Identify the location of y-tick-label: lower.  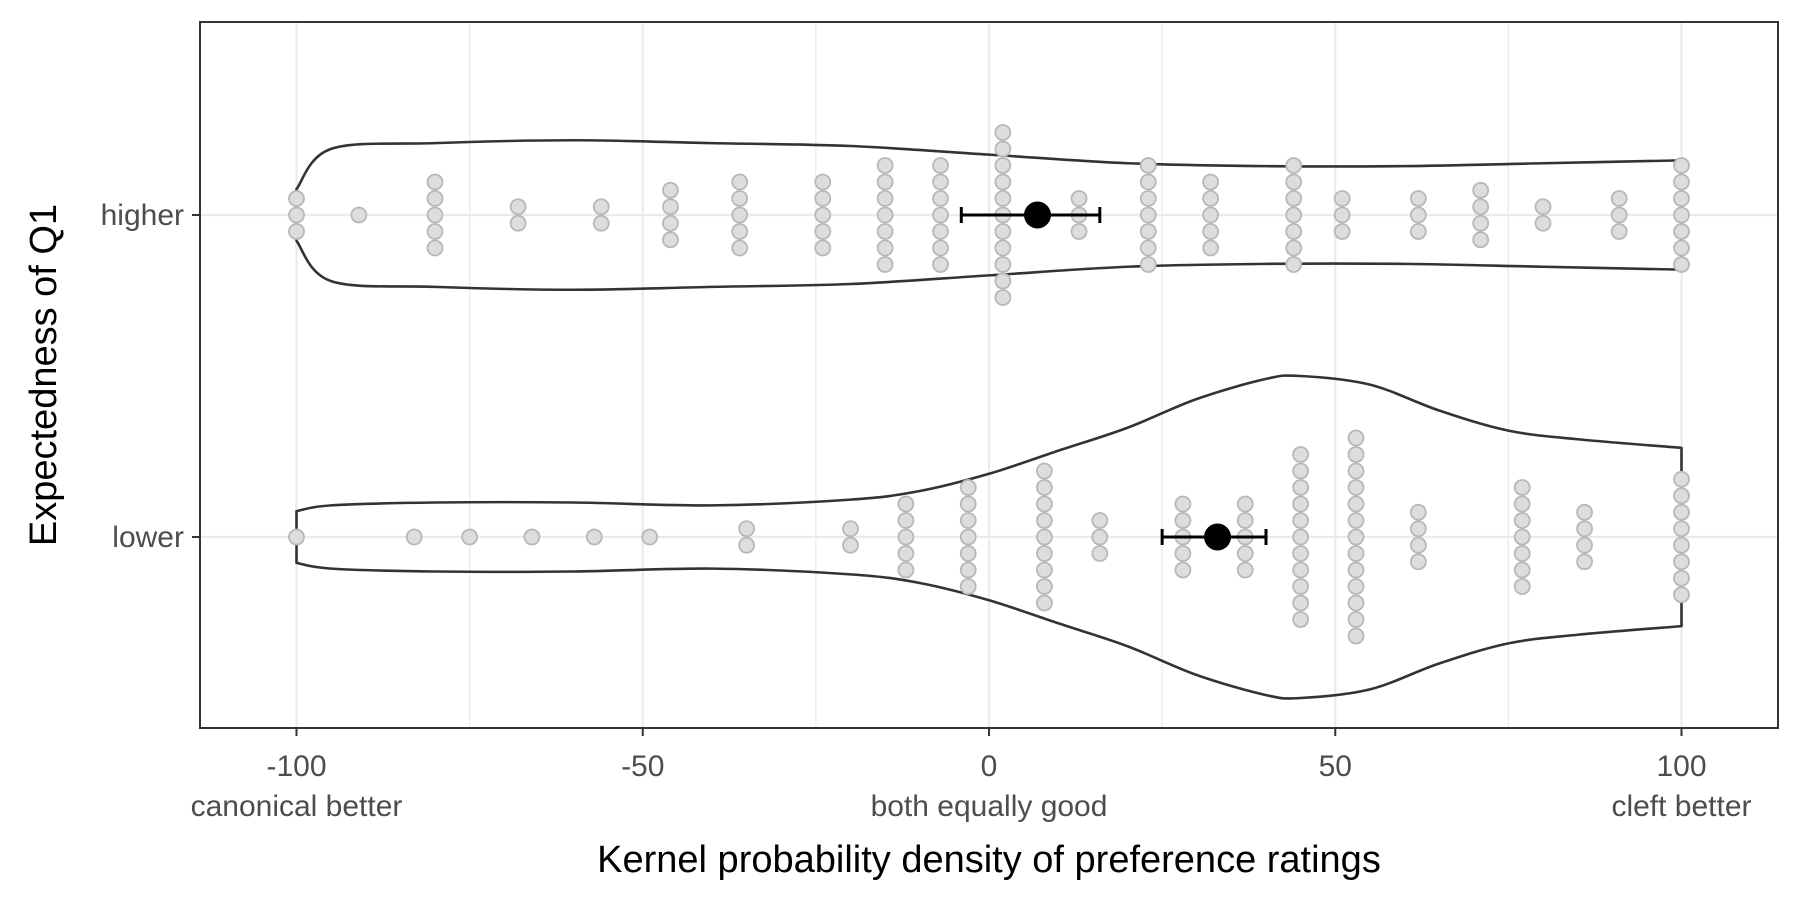
(148, 537).